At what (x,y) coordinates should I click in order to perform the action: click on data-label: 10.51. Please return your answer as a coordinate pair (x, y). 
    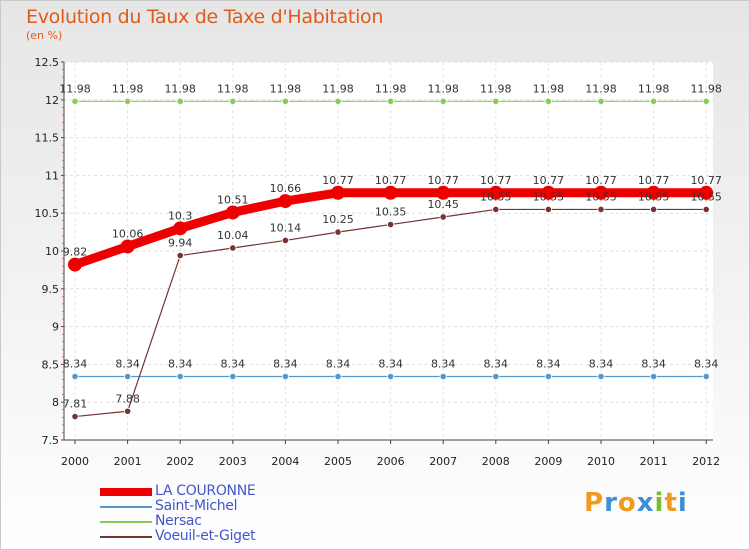
    Looking at the image, I should click on (233, 199).